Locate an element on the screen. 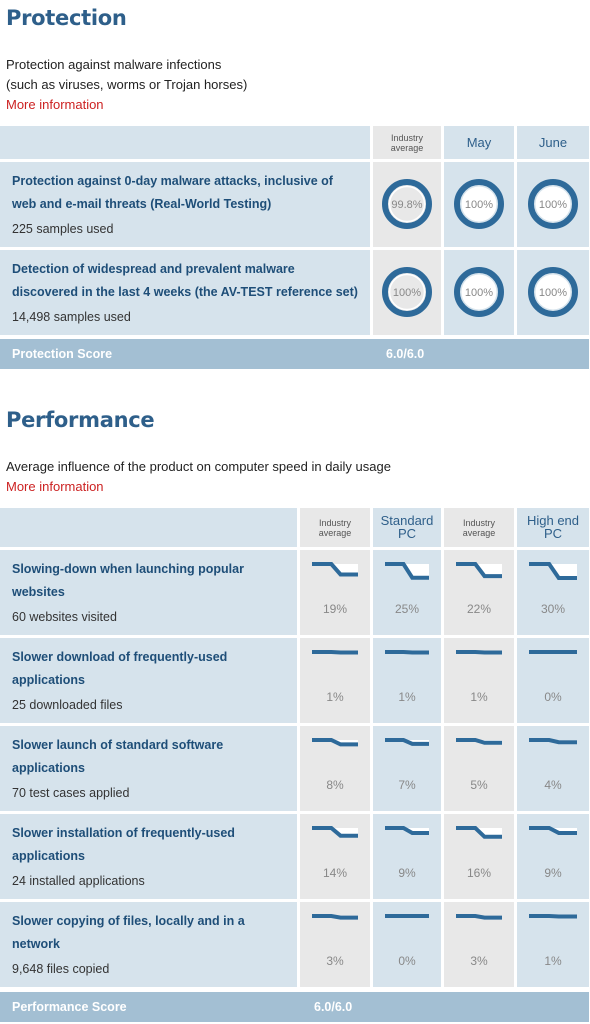 The width and height of the screenshot is (590, 1024). performance-row-1-col-3-graph-line is located at coordinates (479, 570).